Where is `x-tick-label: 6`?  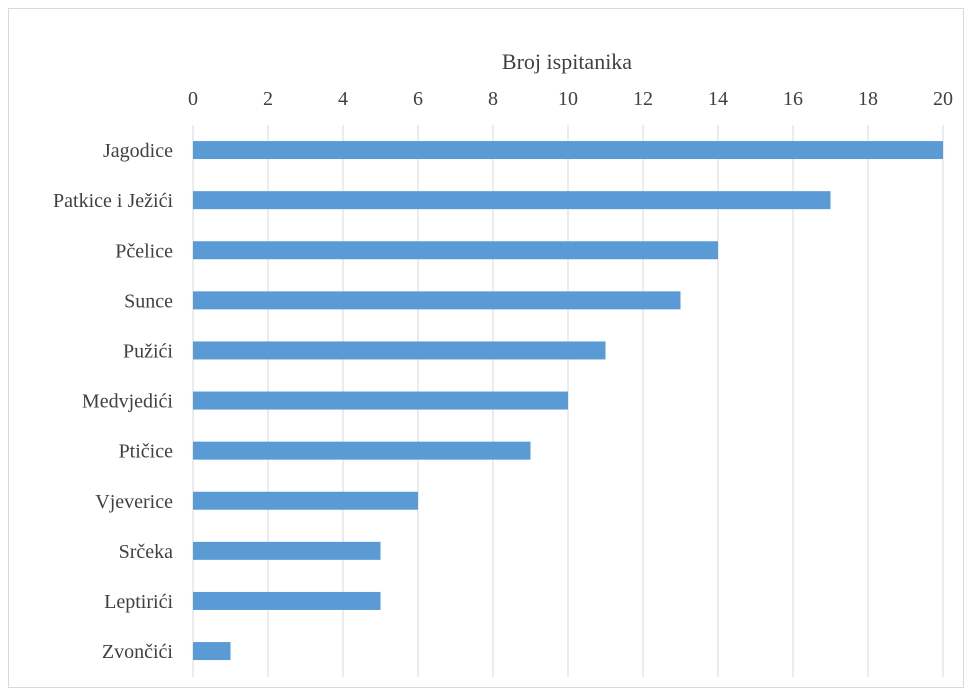
x-tick-label: 6 is located at coordinates (418, 99).